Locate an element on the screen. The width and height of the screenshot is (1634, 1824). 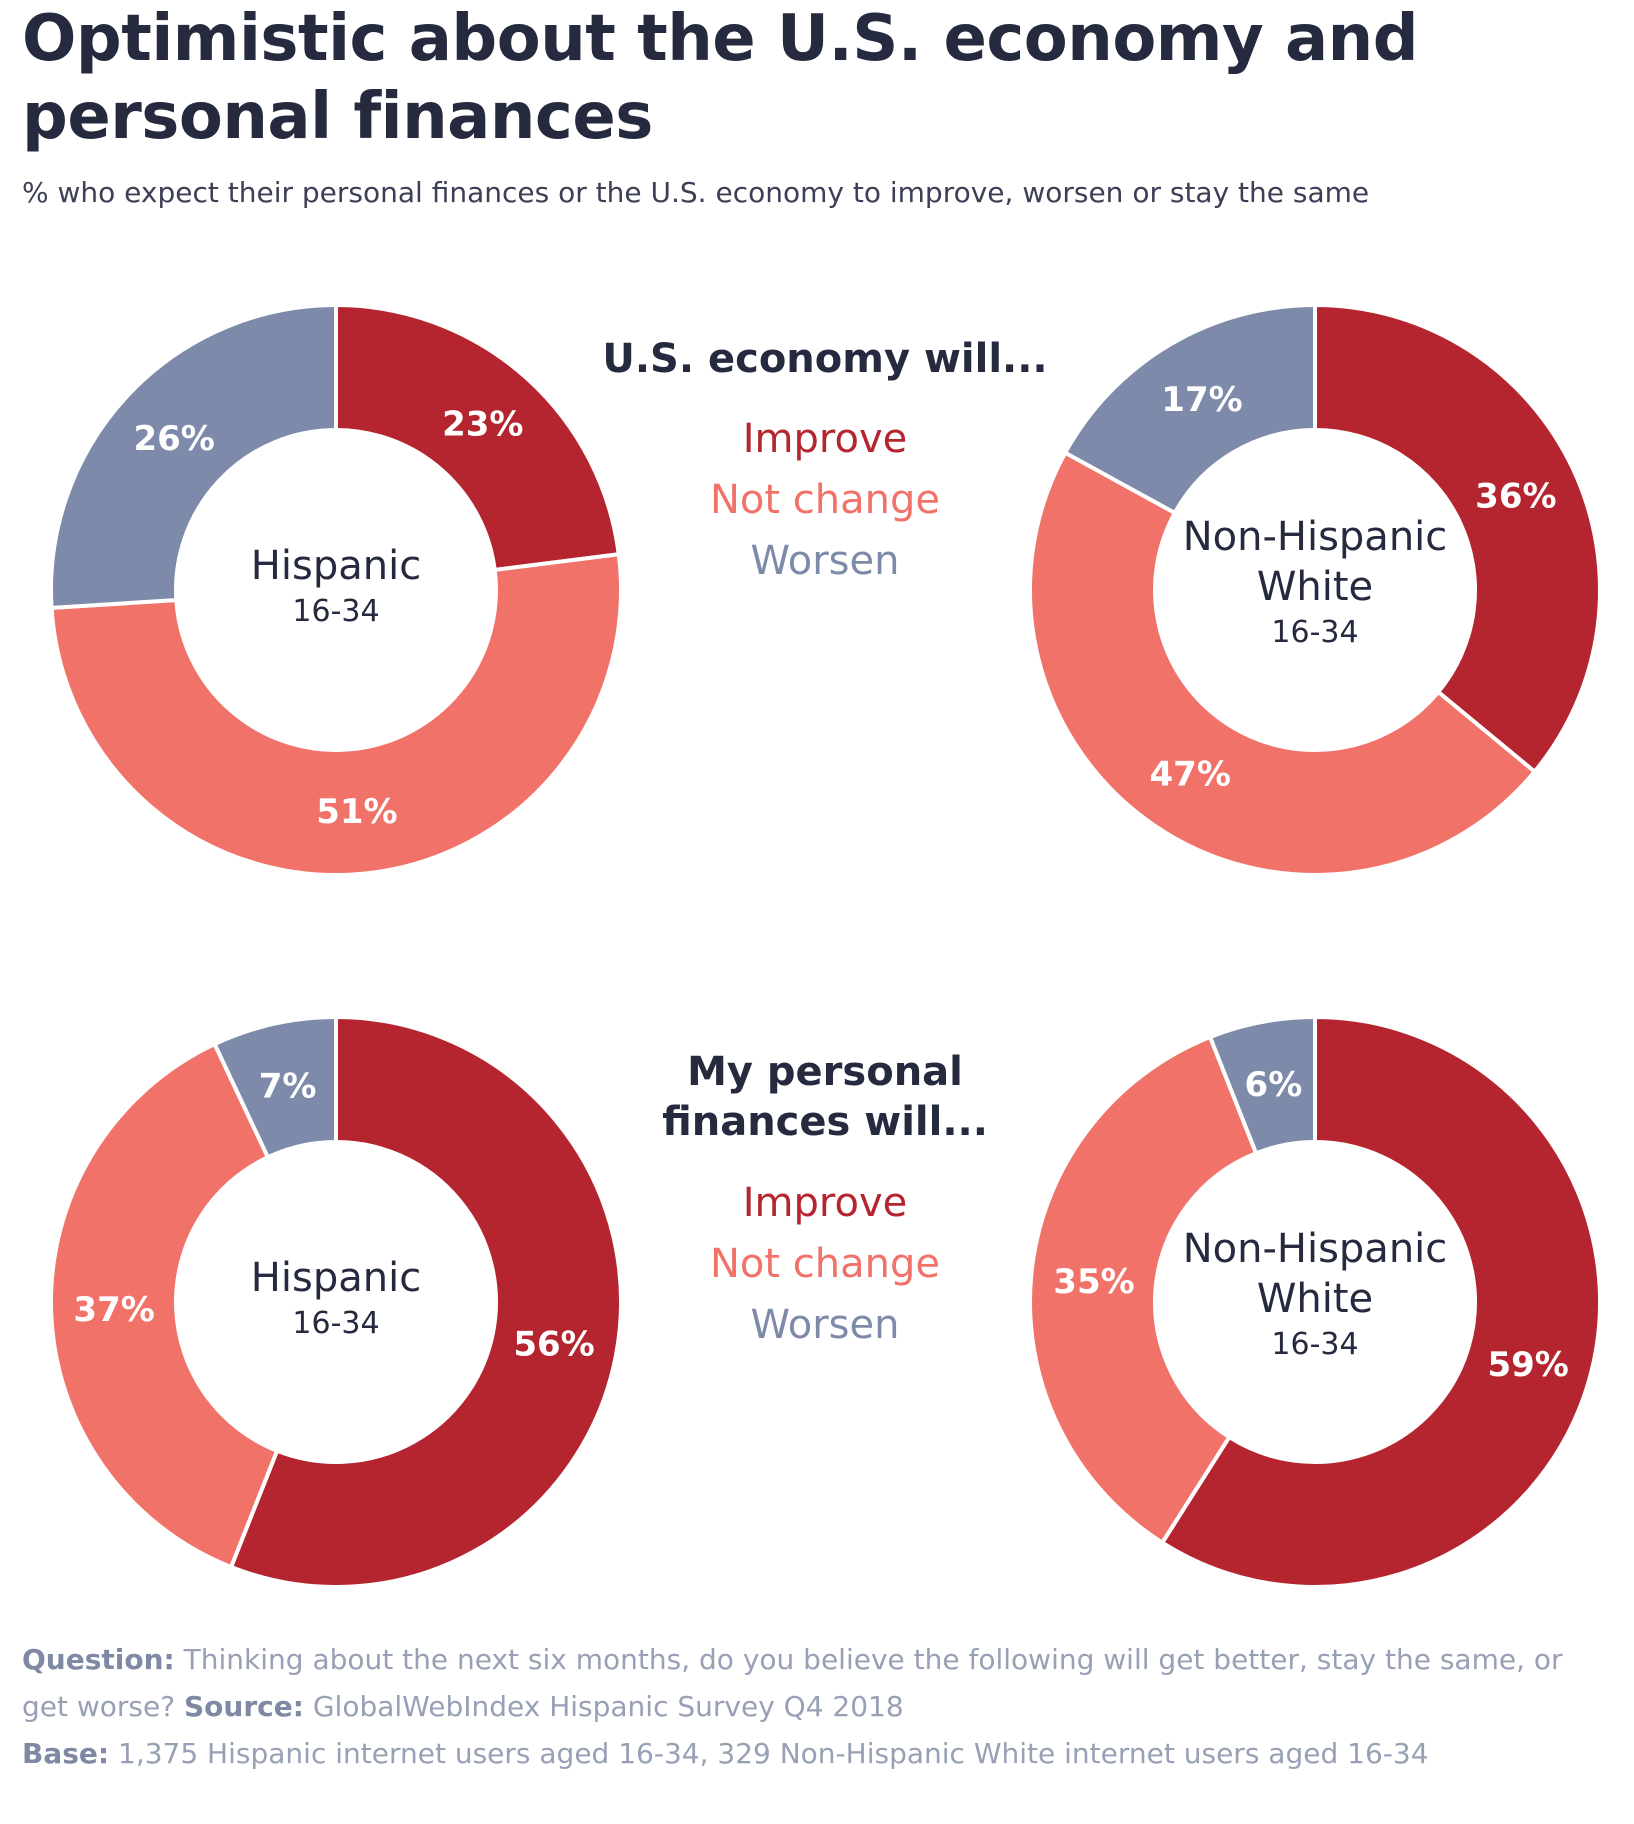
data-label-not-change: 51% is located at coordinates (356, 812).